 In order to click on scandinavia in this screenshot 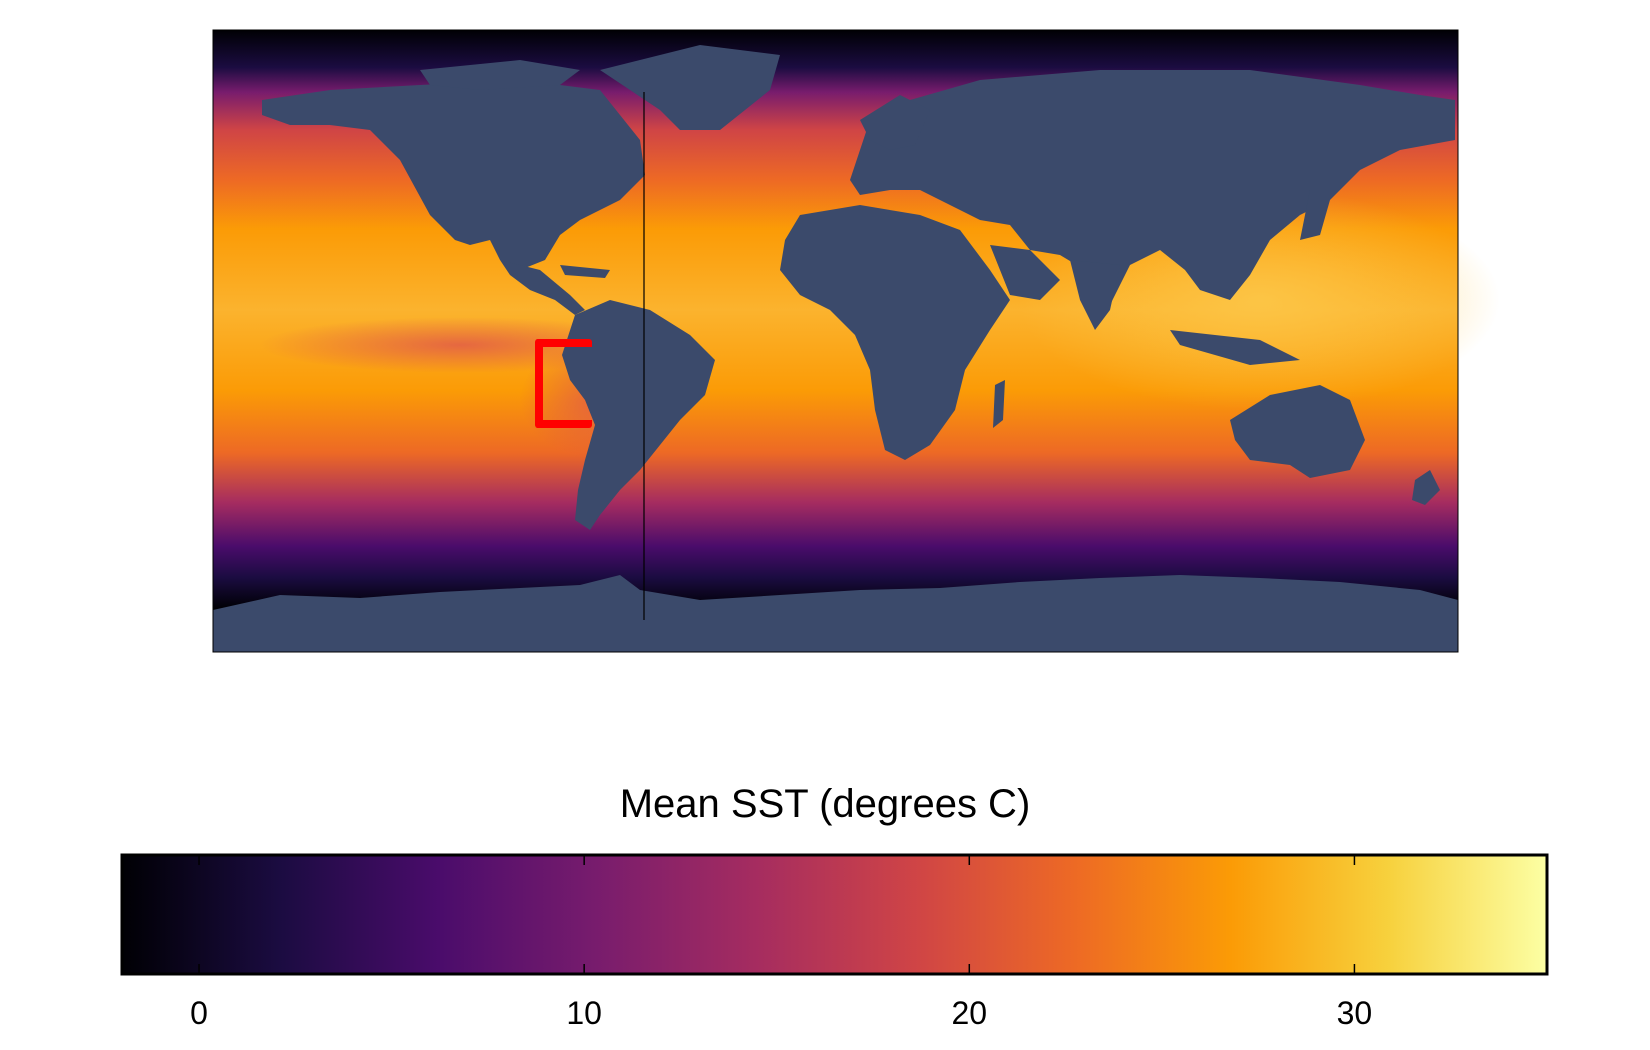, I will do `click(895, 122)`.